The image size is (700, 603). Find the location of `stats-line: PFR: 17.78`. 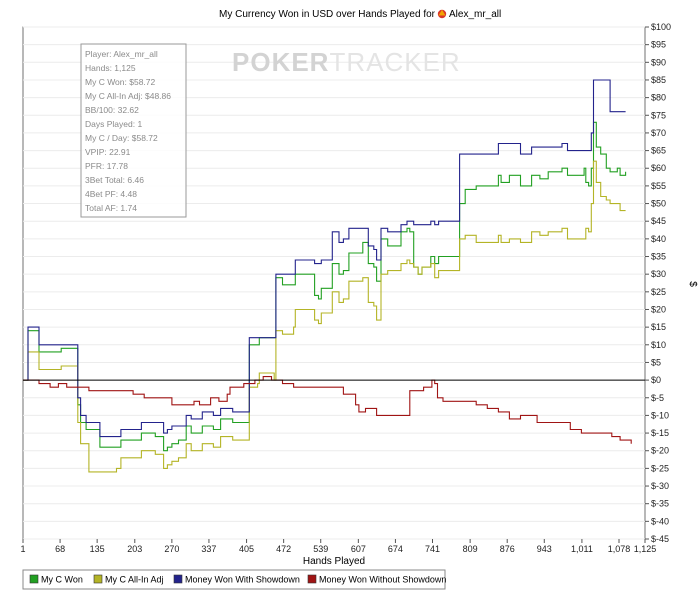

stats-line: PFR: 17.78 is located at coordinates (106, 166).